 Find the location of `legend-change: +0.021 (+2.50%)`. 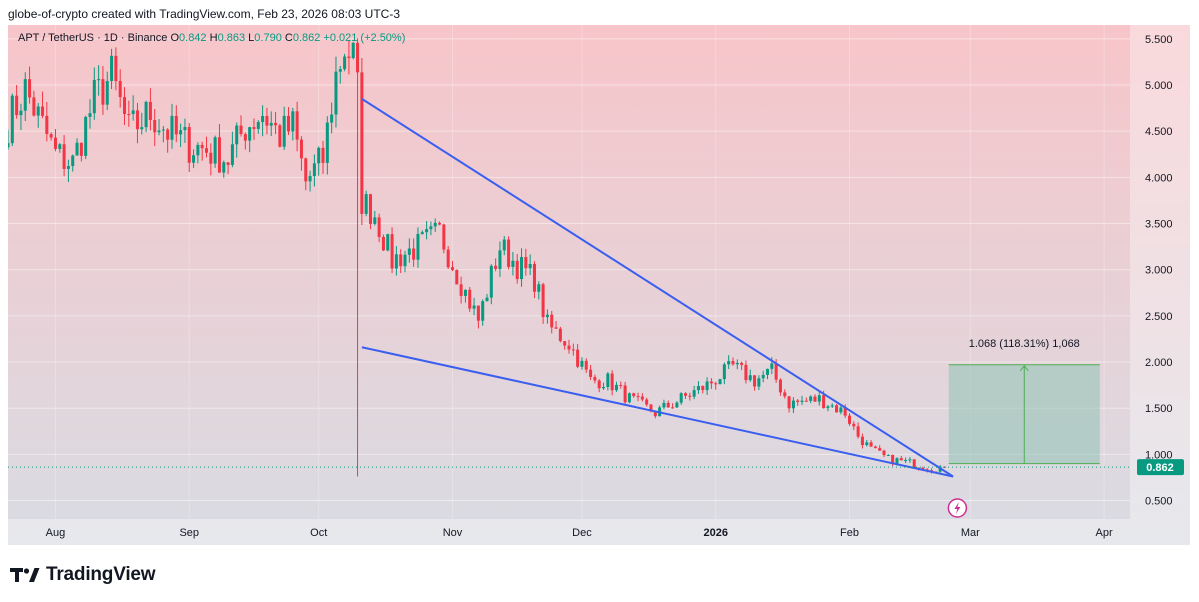

legend-change: +0.021 (+2.50%) is located at coordinates (364, 38).